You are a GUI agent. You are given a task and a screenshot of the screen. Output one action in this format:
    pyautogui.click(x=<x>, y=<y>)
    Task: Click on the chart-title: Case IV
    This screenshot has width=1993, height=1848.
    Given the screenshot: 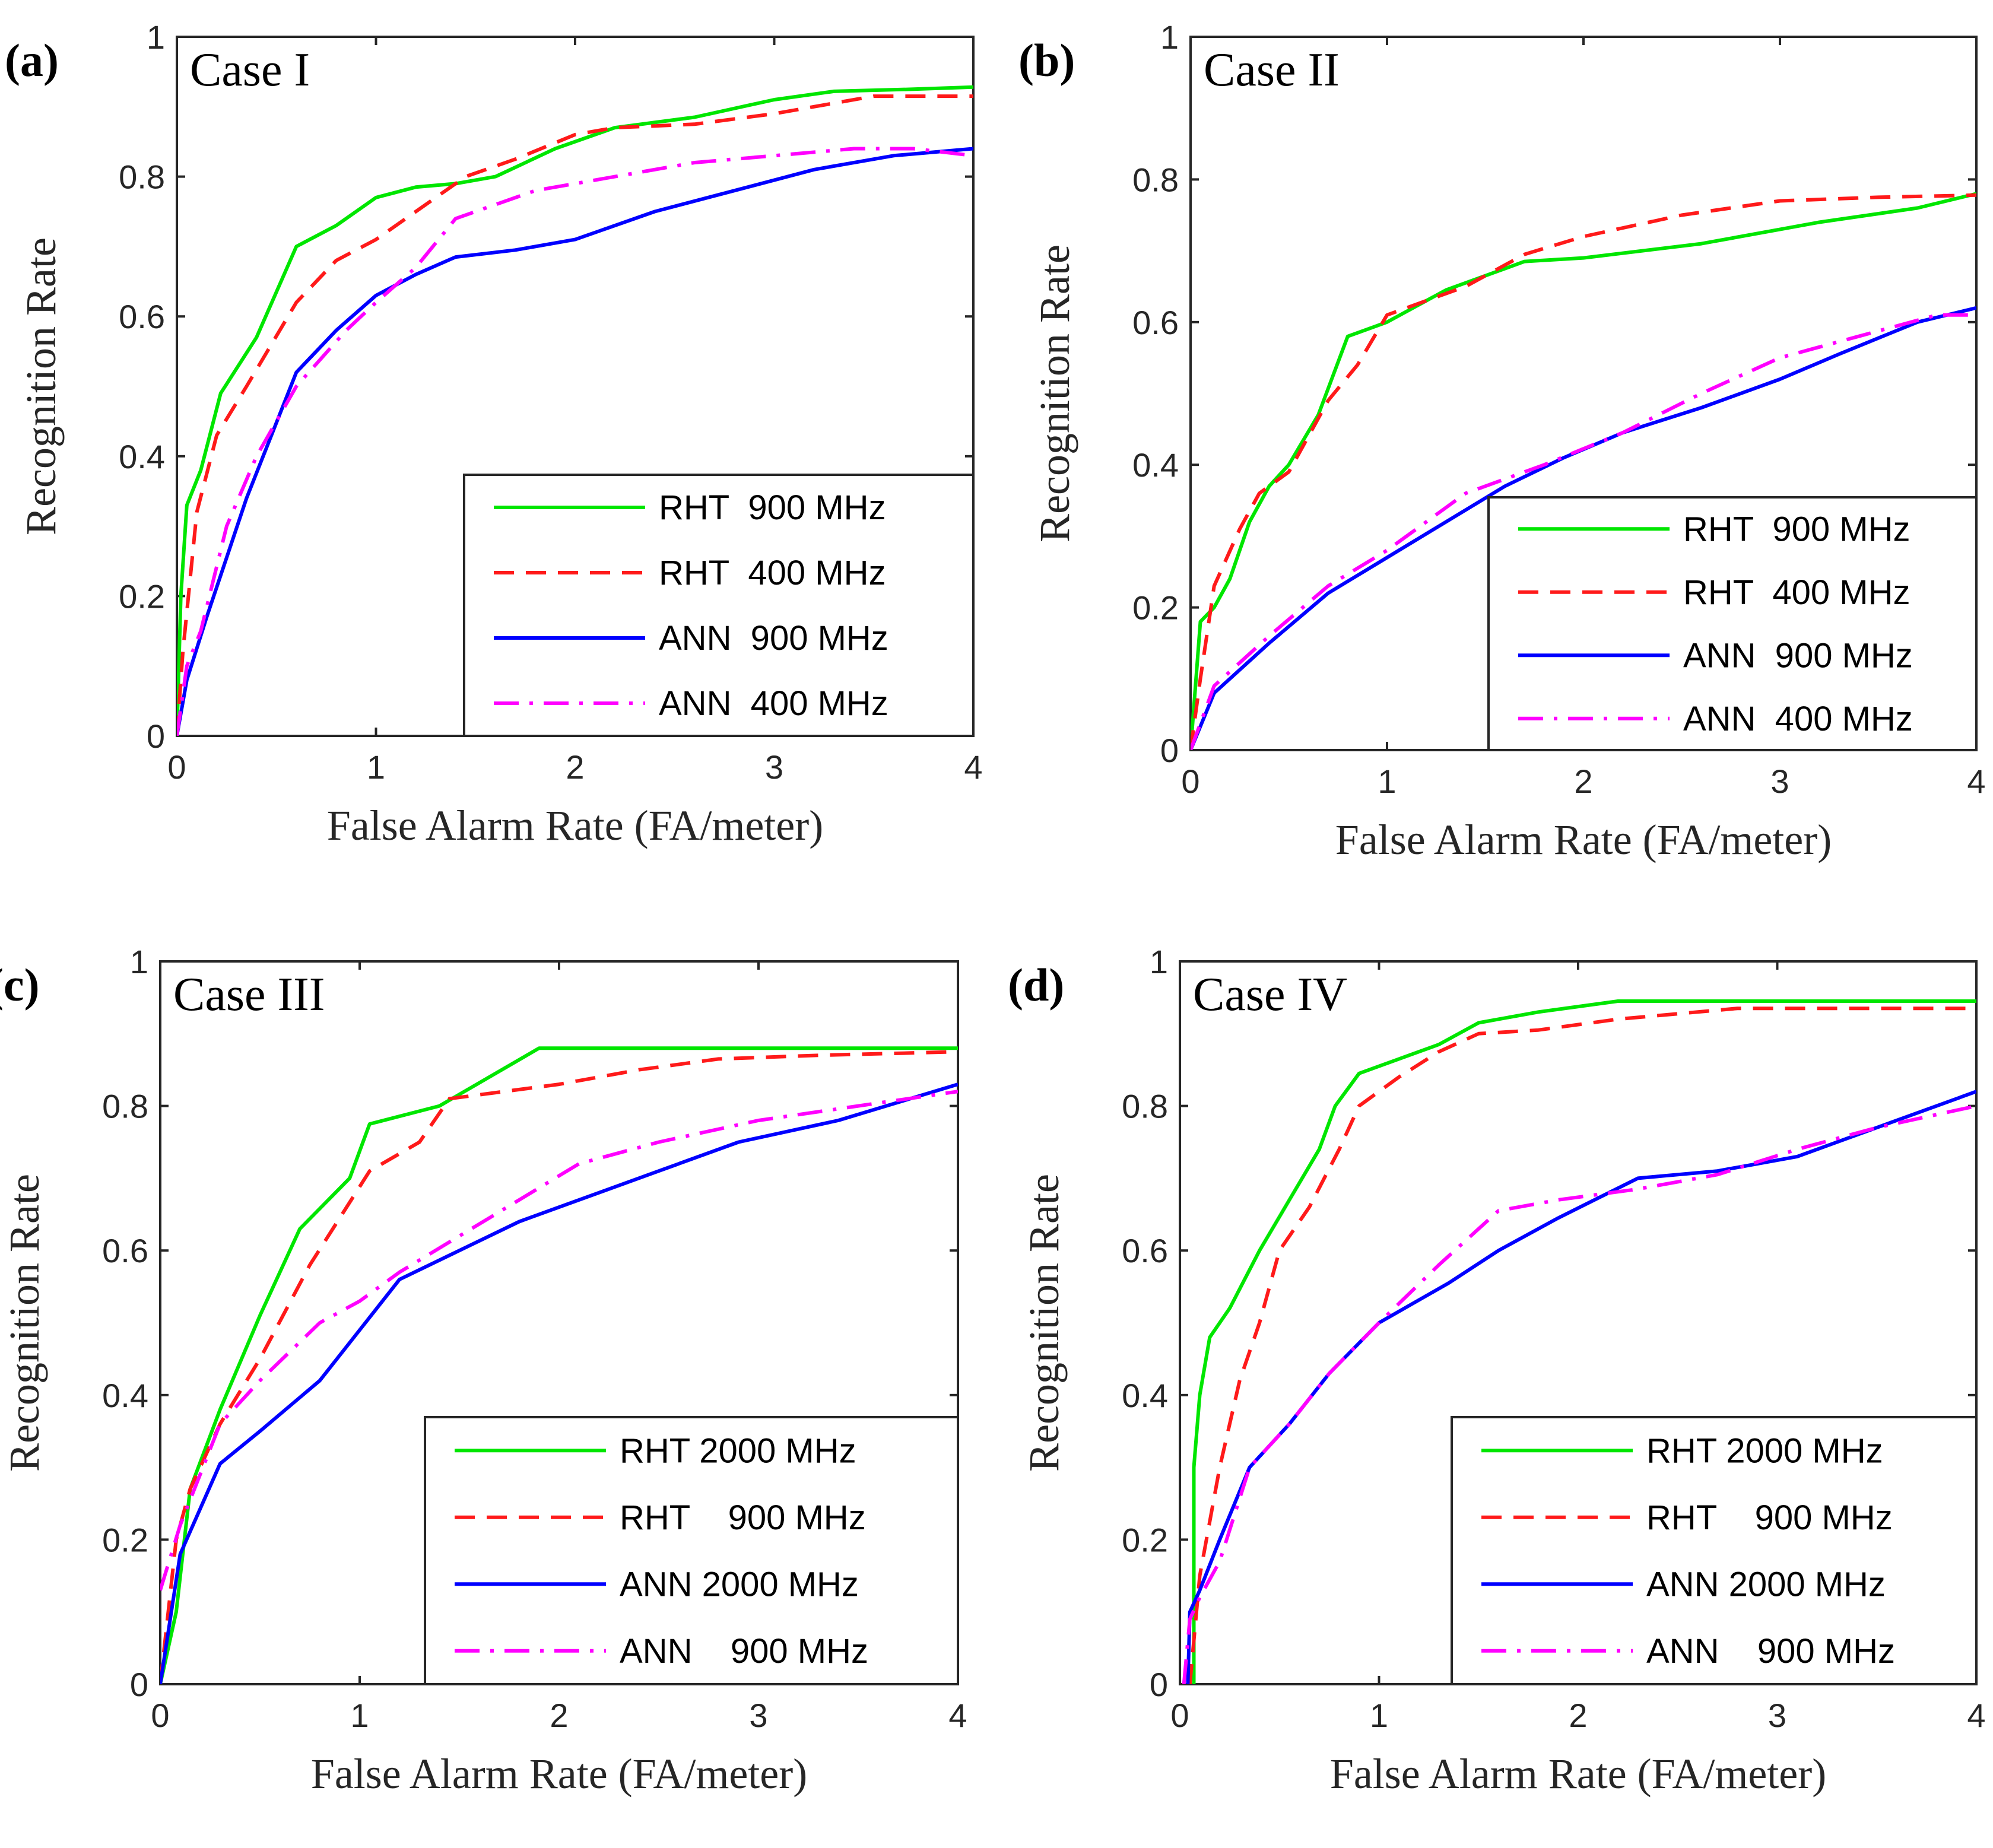 What is the action you would take?
    pyautogui.click(x=1270, y=995)
    